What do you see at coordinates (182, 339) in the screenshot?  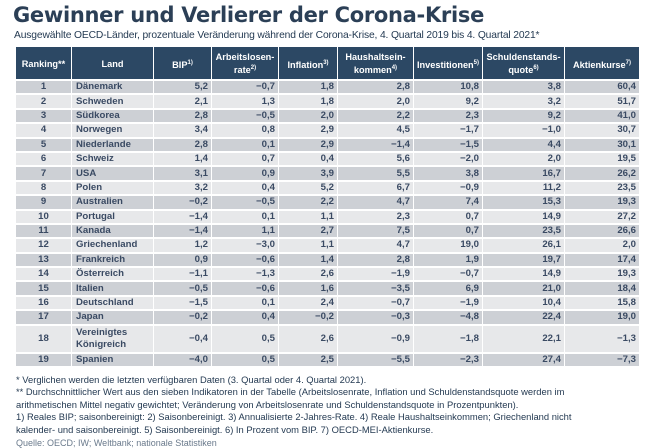 I see `value-cell: −0,4` at bounding box center [182, 339].